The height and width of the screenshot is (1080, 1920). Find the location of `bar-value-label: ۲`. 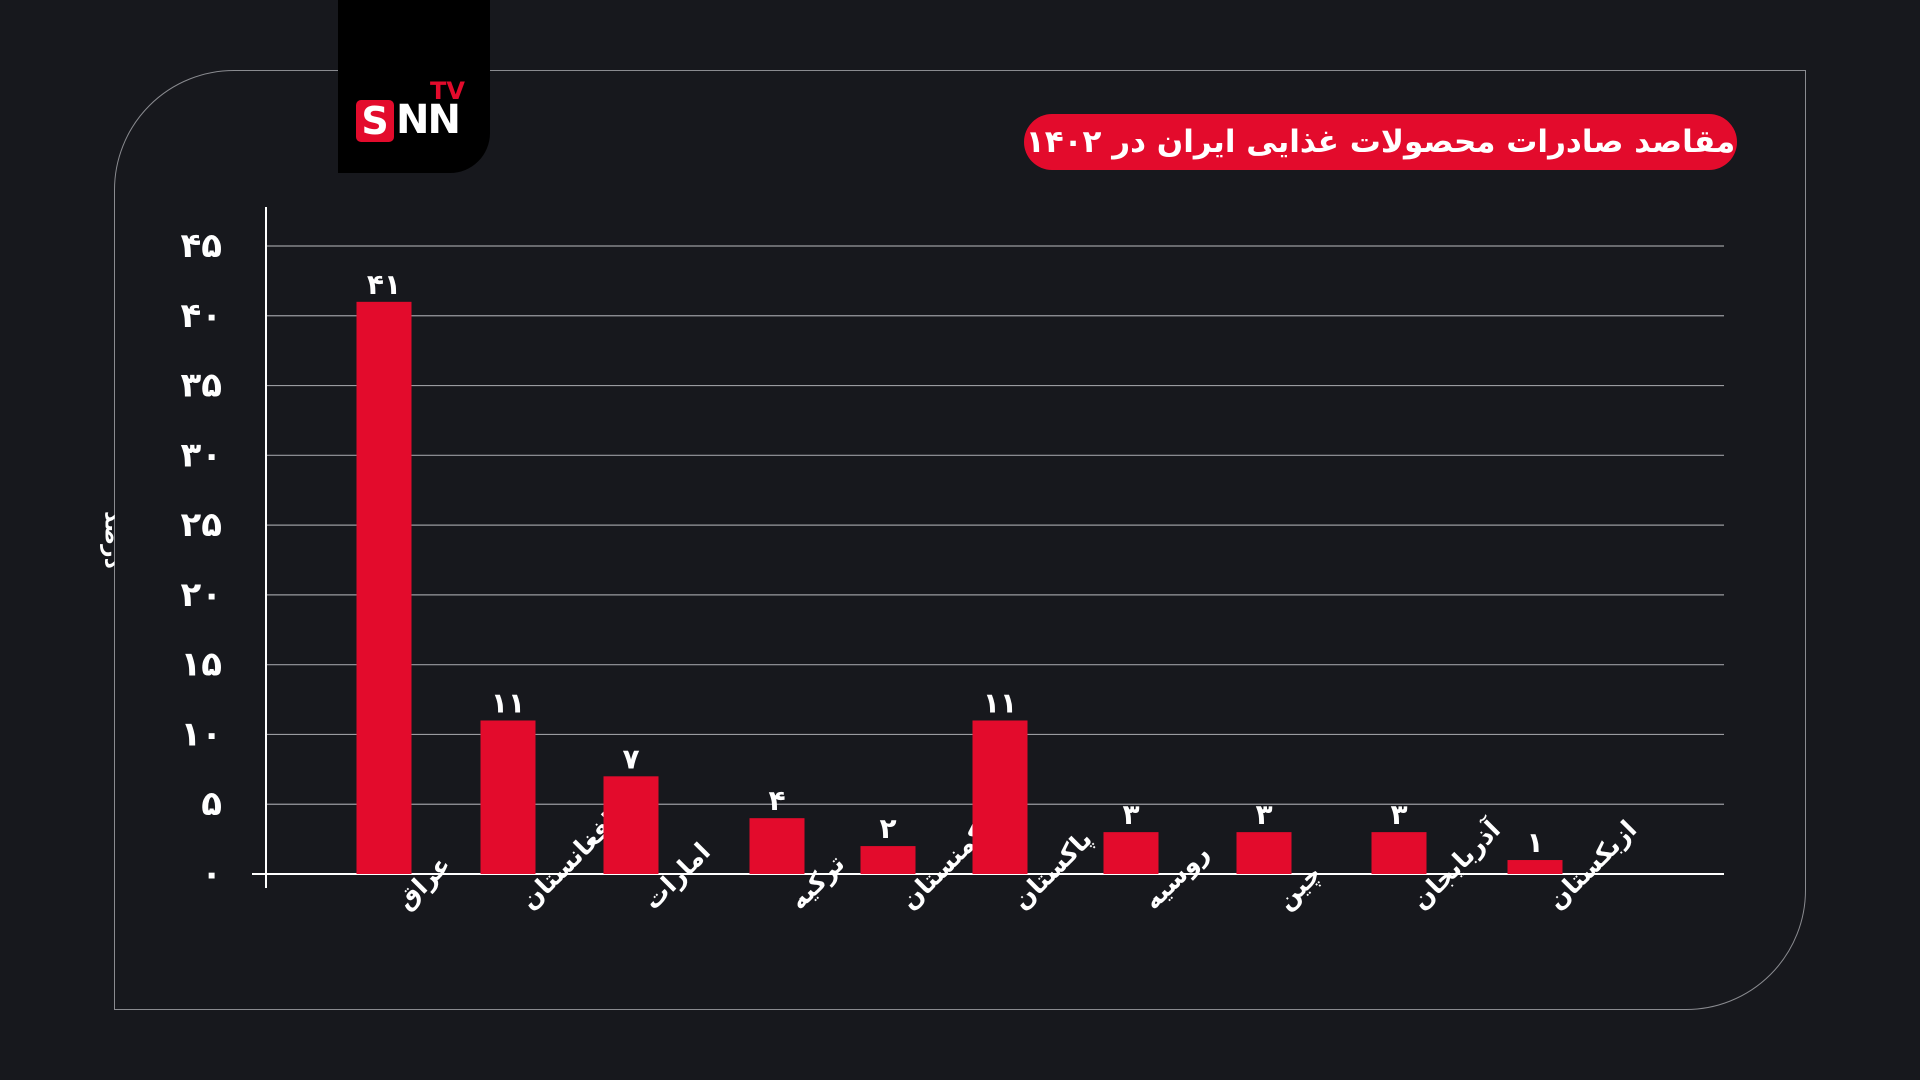

bar-value-label: ۲ is located at coordinates (887, 828).